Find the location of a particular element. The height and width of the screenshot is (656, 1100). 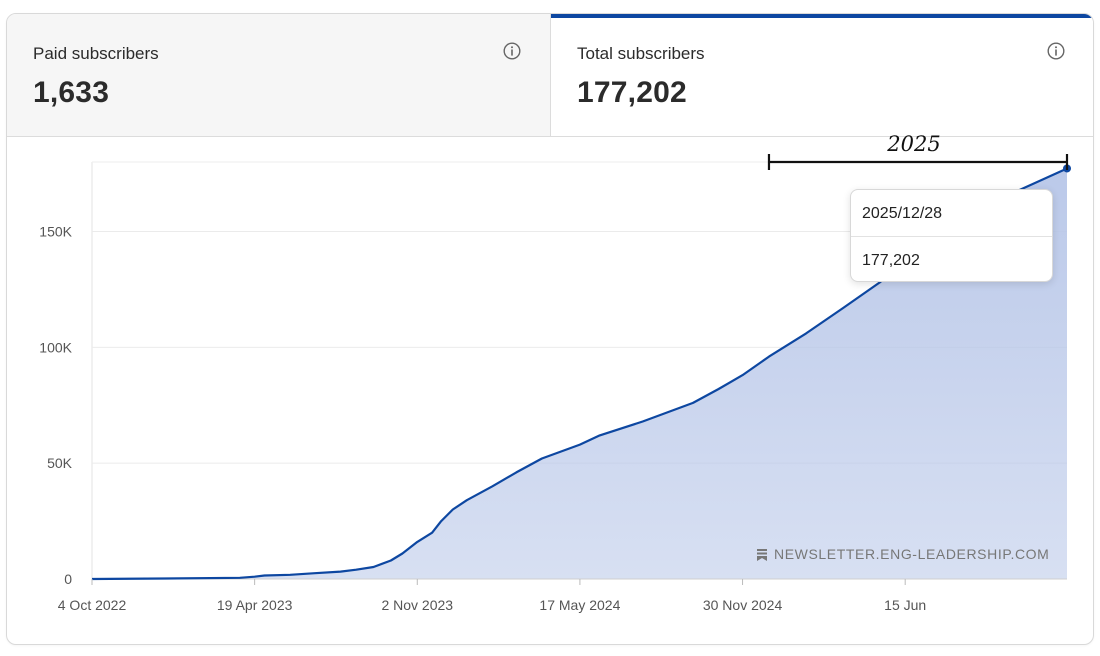

watermark: NEWSLETTER.ENG-LEADERSHIP.COM is located at coordinates (902, 554).